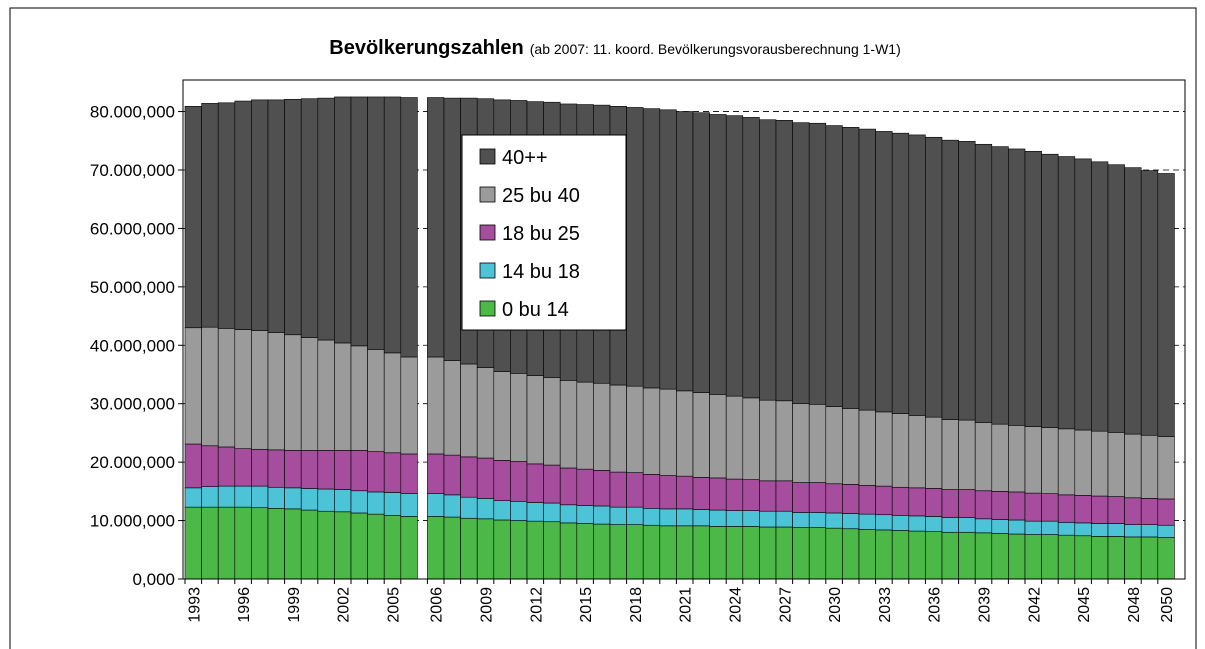  What do you see at coordinates (885, 605) in the screenshot?
I see `x-tick-label: 2033` at bounding box center [885, 605].